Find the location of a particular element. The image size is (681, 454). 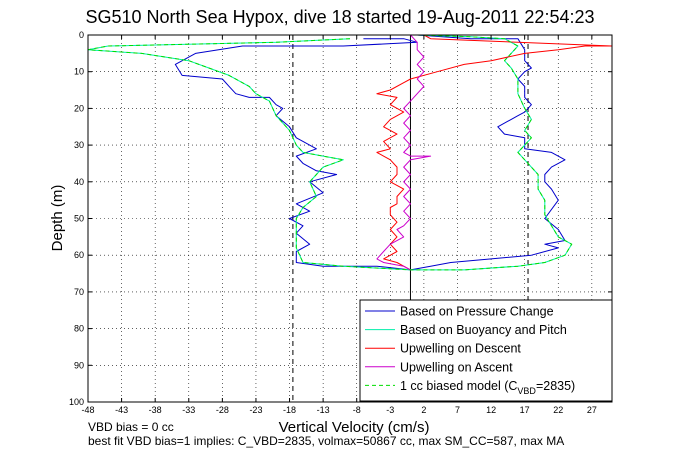

y-tick-label: 90 is located at coordinates (79, 365).